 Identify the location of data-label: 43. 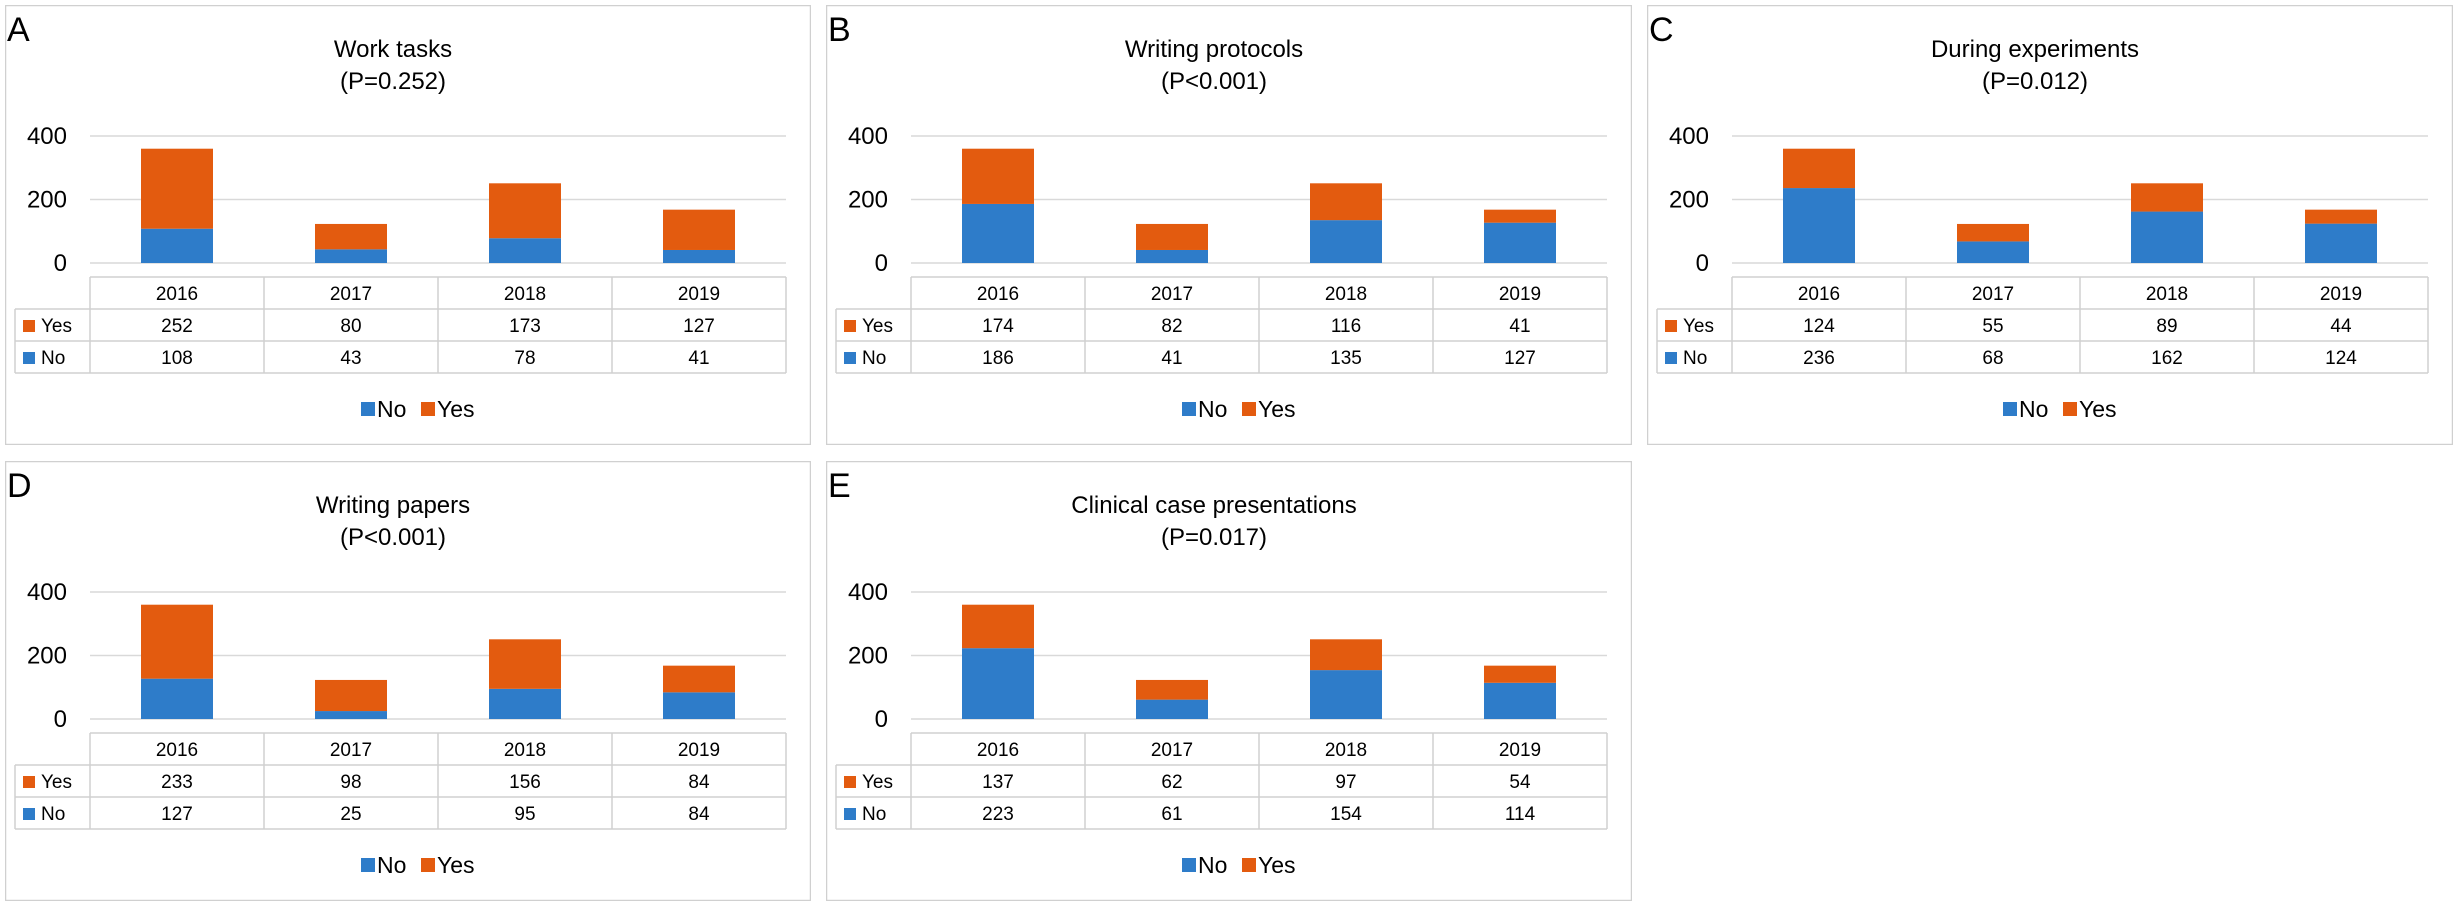
(350, 358).